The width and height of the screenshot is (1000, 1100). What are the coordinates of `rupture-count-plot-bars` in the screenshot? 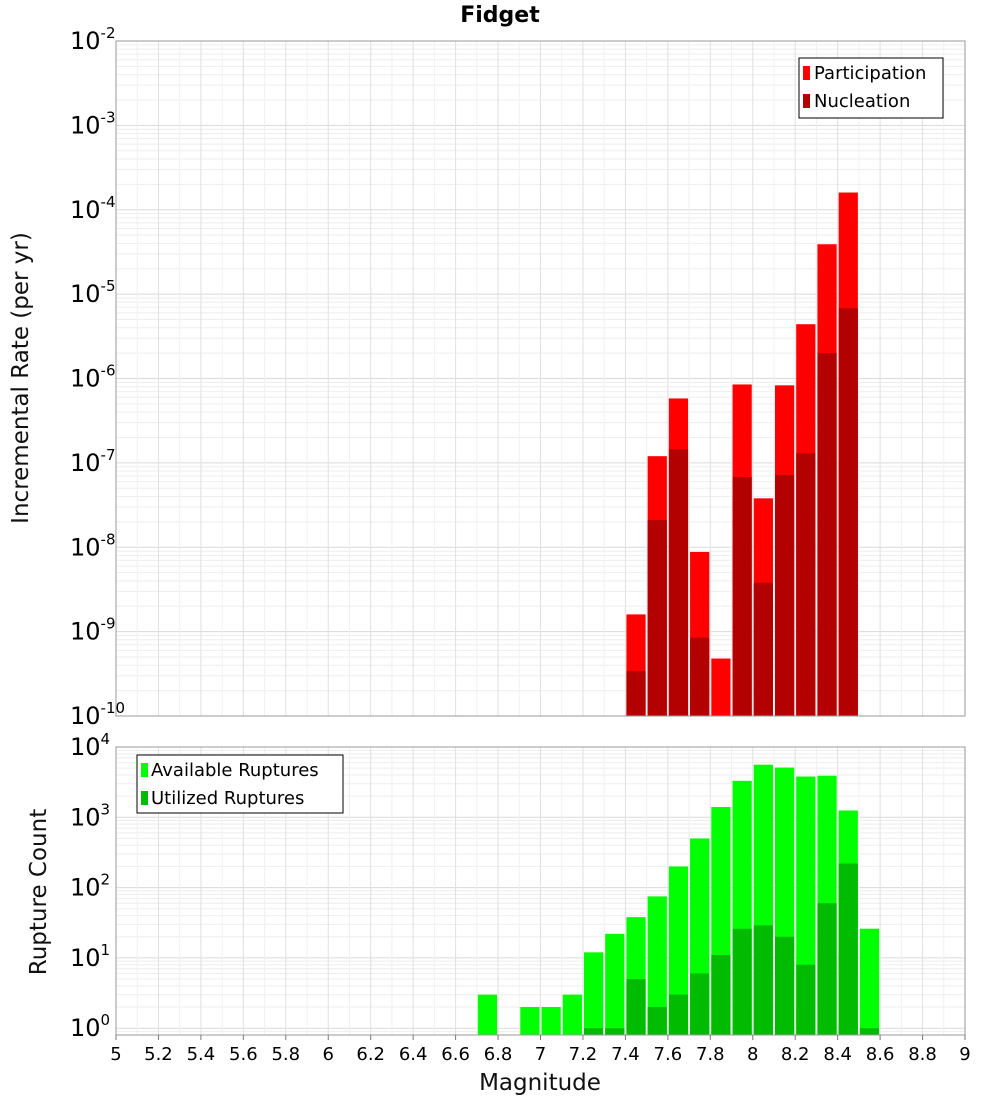 It's located at (678, 899).